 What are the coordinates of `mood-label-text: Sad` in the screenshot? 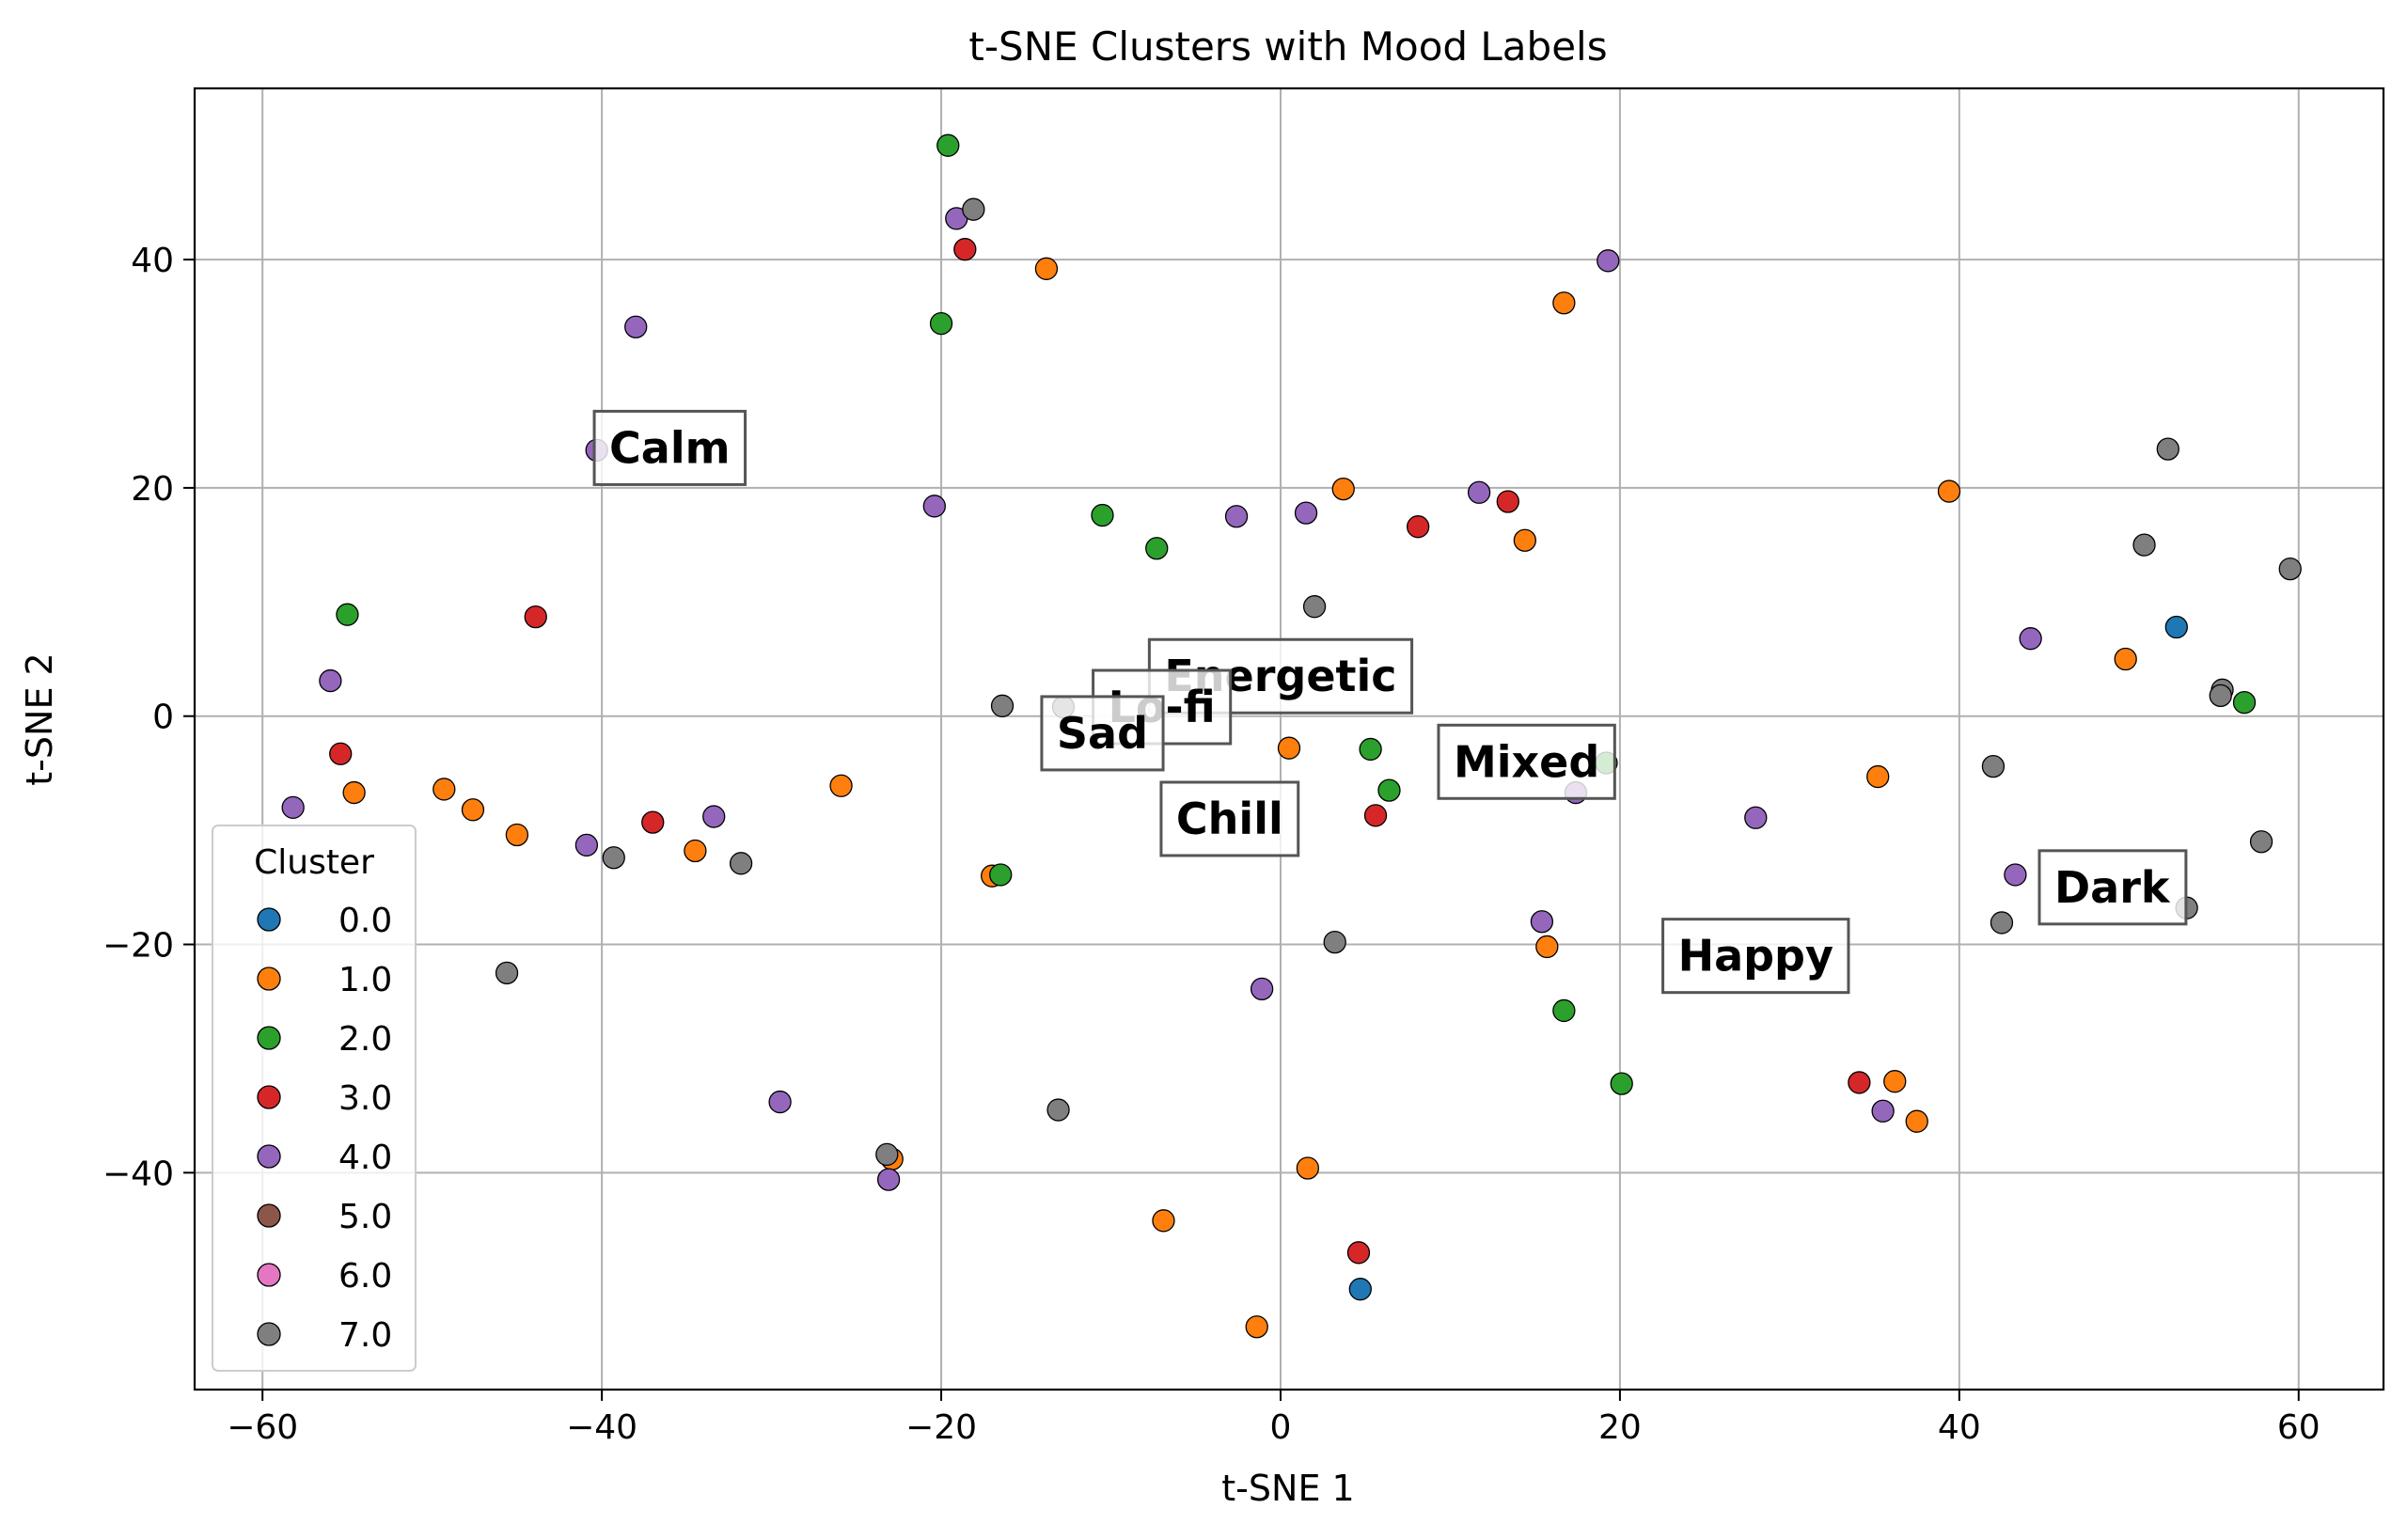 It's located at (1102, 733).